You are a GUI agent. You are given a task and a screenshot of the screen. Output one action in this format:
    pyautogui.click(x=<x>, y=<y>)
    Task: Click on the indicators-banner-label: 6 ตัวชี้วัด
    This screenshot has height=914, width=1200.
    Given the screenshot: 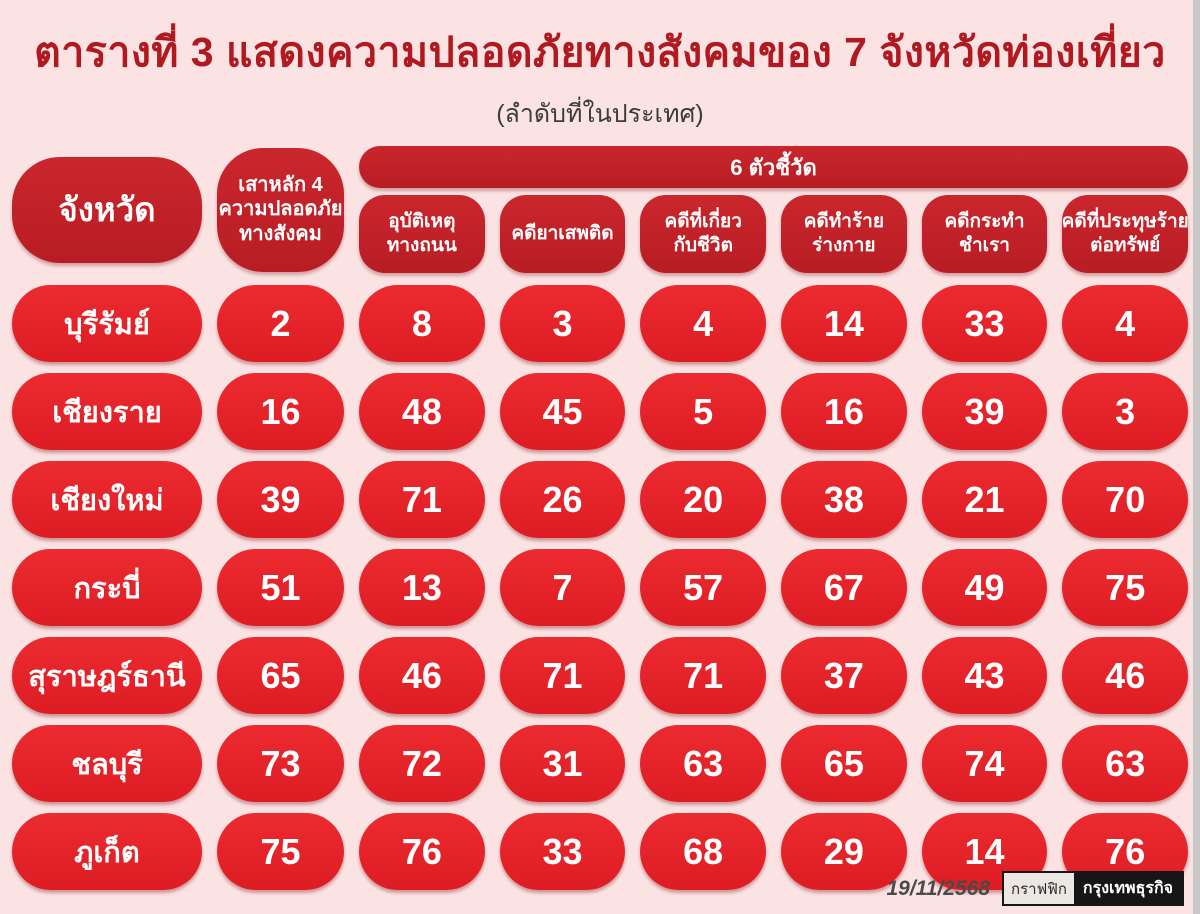 What is the action you would take?
    pyautogui.click(x=773, y=167)
    